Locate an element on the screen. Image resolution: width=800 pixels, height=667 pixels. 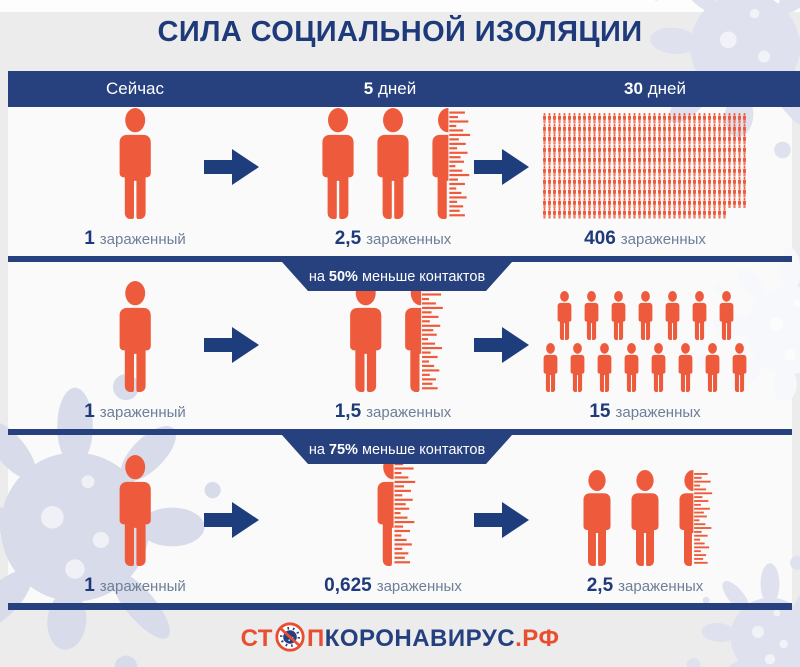
infected-count-label: 1,5 зараженных is located at coordinates (393, 411).